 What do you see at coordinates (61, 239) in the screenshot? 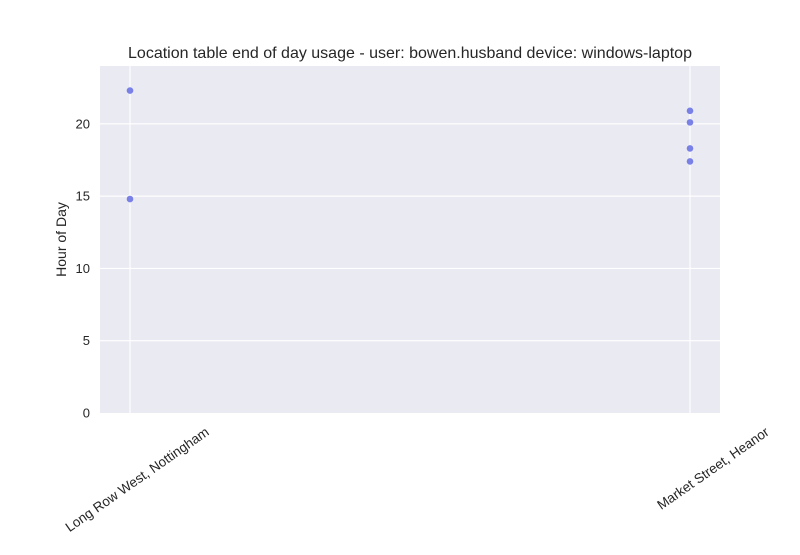
I see `y-axis-label: Hour of Day` at bounding box center [61, 239].